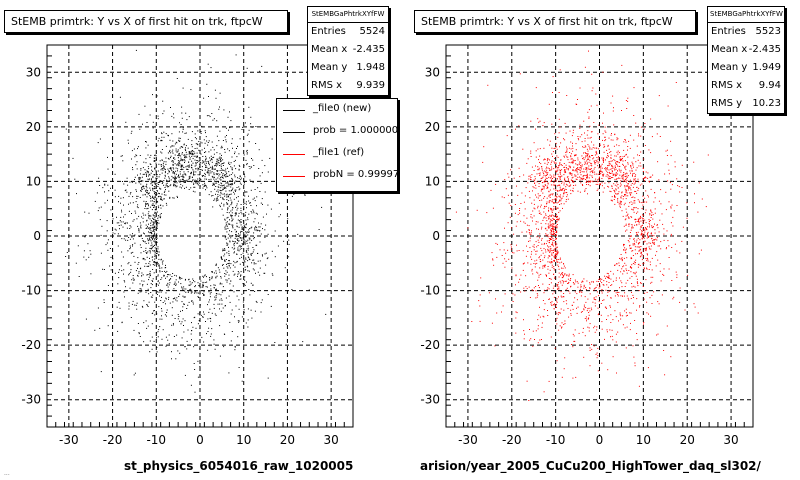 This screenshot has width=800, height=480. Describe the element at coordinates (31, 291) in the screenshot. I see `left-y-tick-label: -10` at that location.